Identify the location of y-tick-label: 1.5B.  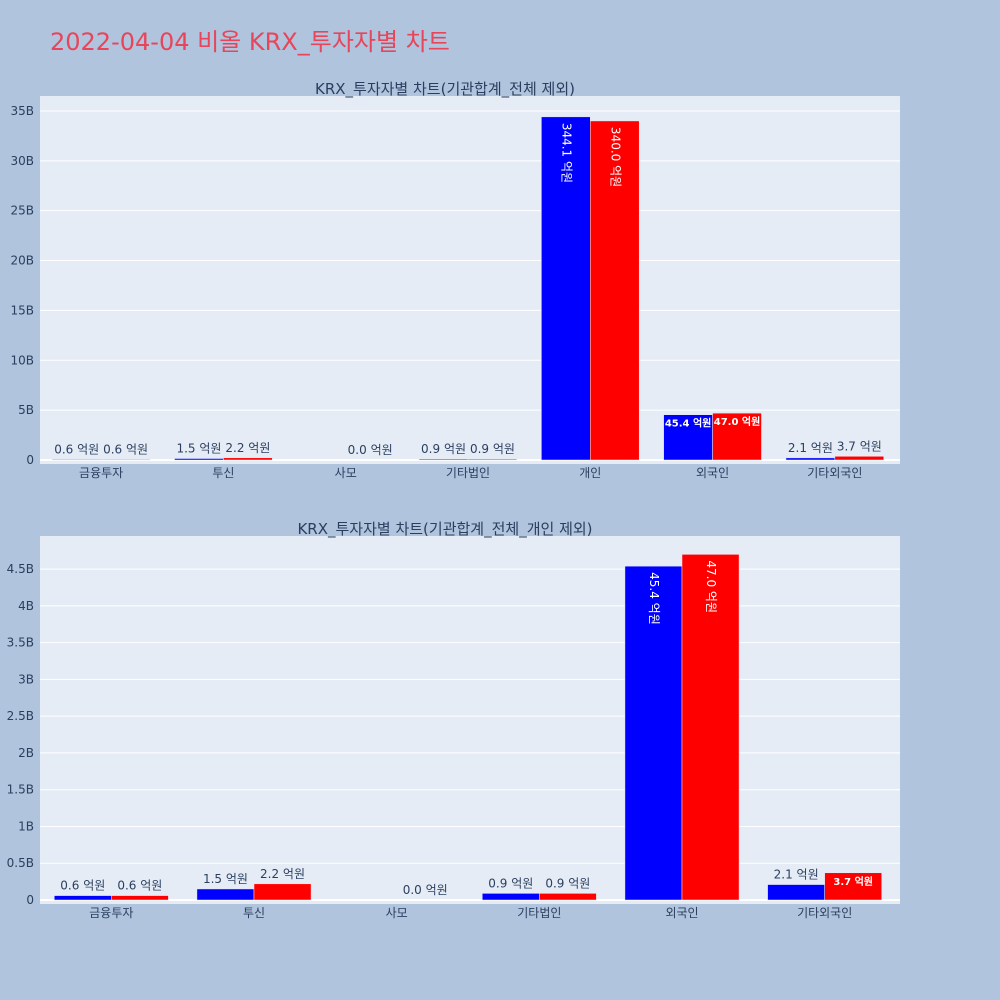
(20, 790).